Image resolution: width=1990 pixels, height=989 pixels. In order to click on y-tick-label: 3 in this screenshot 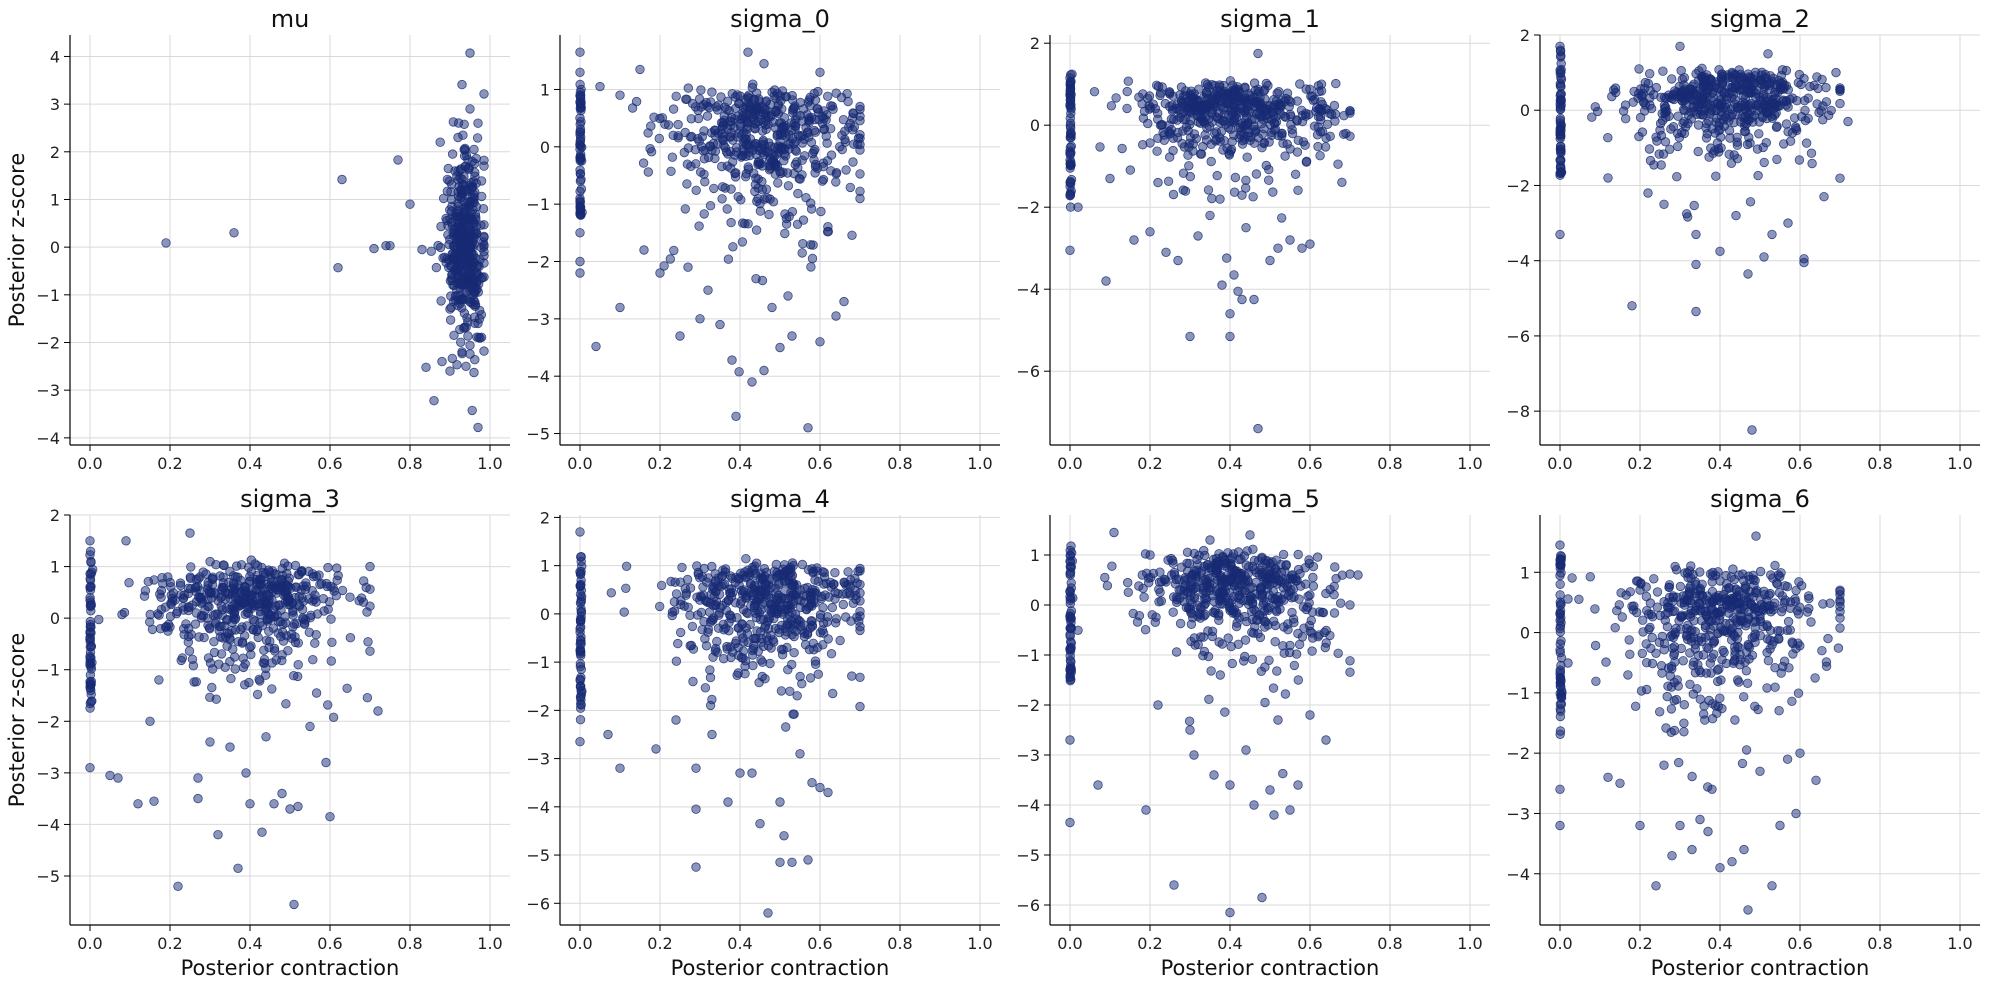, I will do `click(55, 104)`.